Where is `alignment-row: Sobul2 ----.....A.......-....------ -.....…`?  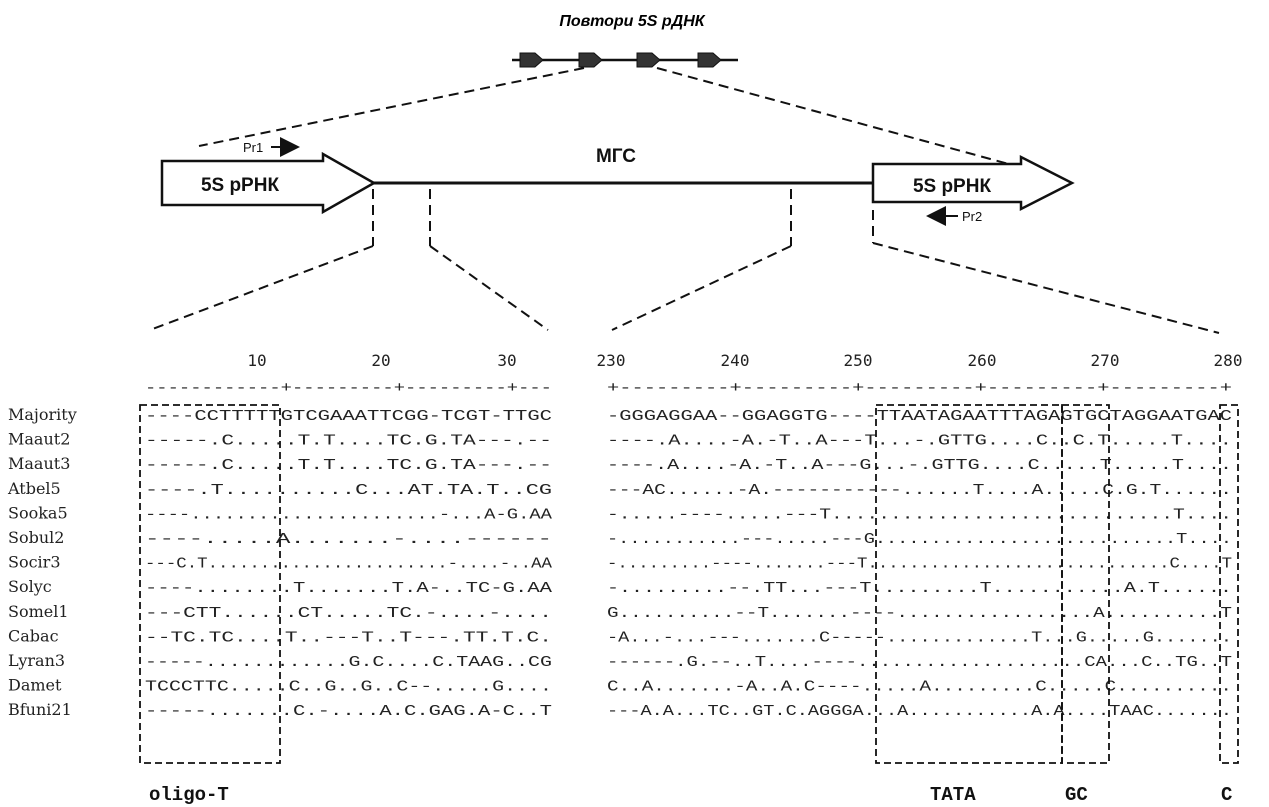 alignment-row: Sobul2 ----.....A.......-....------ -.....… is located at coordinates (620, 538).